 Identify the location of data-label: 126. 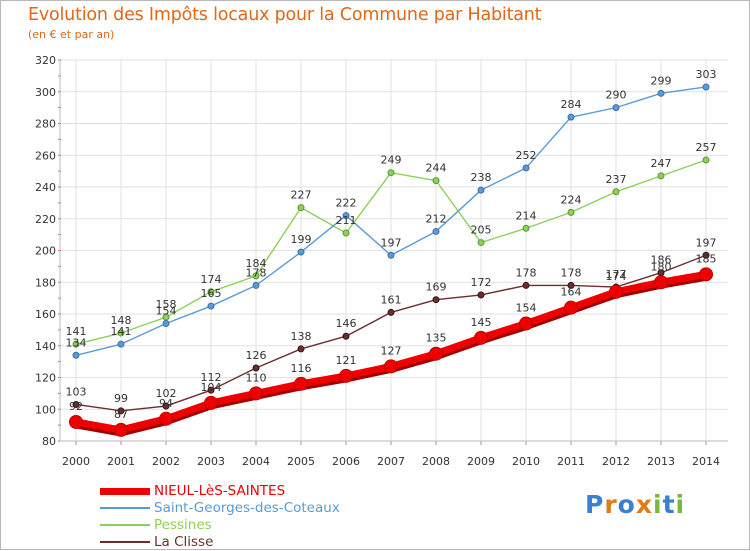
(256, 355).